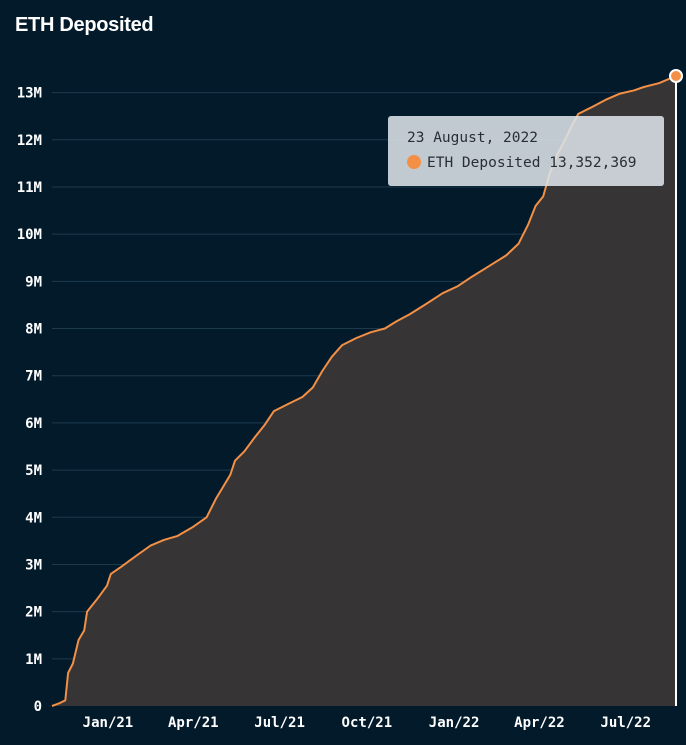 This screenshot has width=686, height=745. I want to click on y-tick-label: 5M, so click(33, 471).